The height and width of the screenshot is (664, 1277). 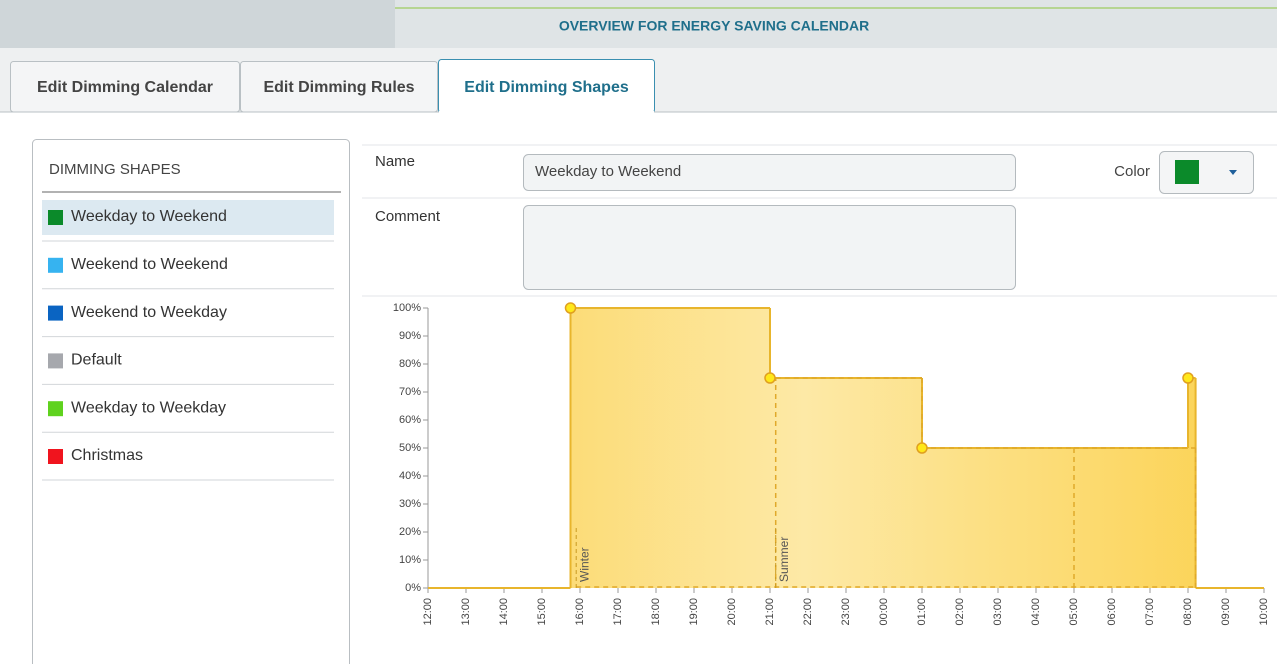 I want to click on x-tick-label: 19:00, so click(x=694, y=612).